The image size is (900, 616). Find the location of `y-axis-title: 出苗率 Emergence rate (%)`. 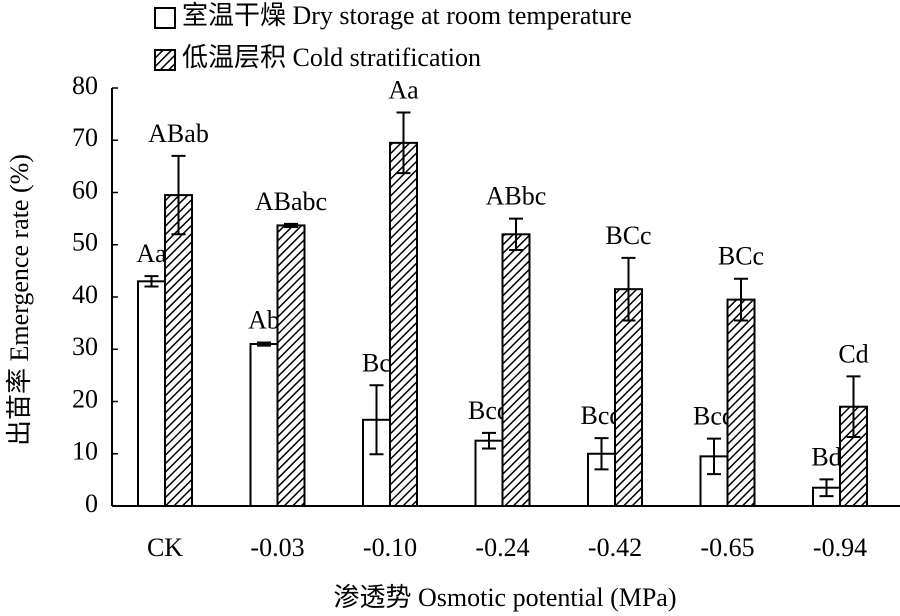

y-axis-title: 出苗率 Emergence rate (%) is located at coordinates (19, 300).